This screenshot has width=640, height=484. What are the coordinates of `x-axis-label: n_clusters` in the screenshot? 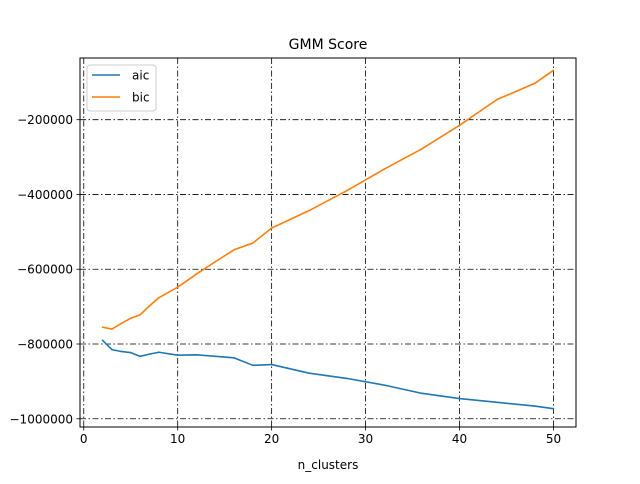 It's located at (328, 465).